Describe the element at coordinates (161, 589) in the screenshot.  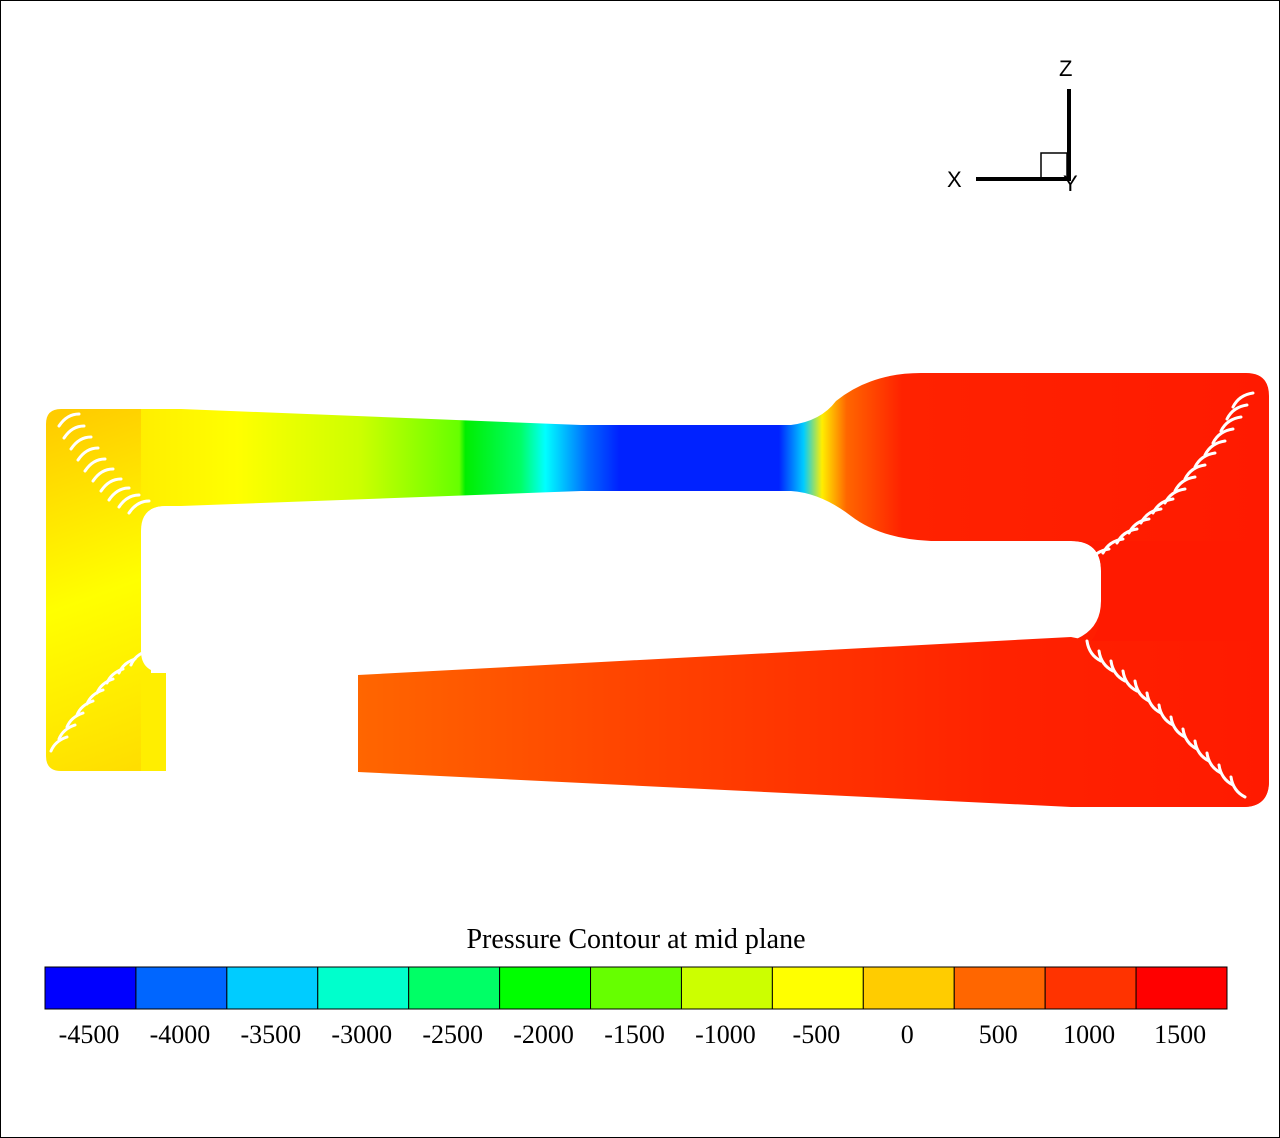
I see `inner-cavity` at that location.